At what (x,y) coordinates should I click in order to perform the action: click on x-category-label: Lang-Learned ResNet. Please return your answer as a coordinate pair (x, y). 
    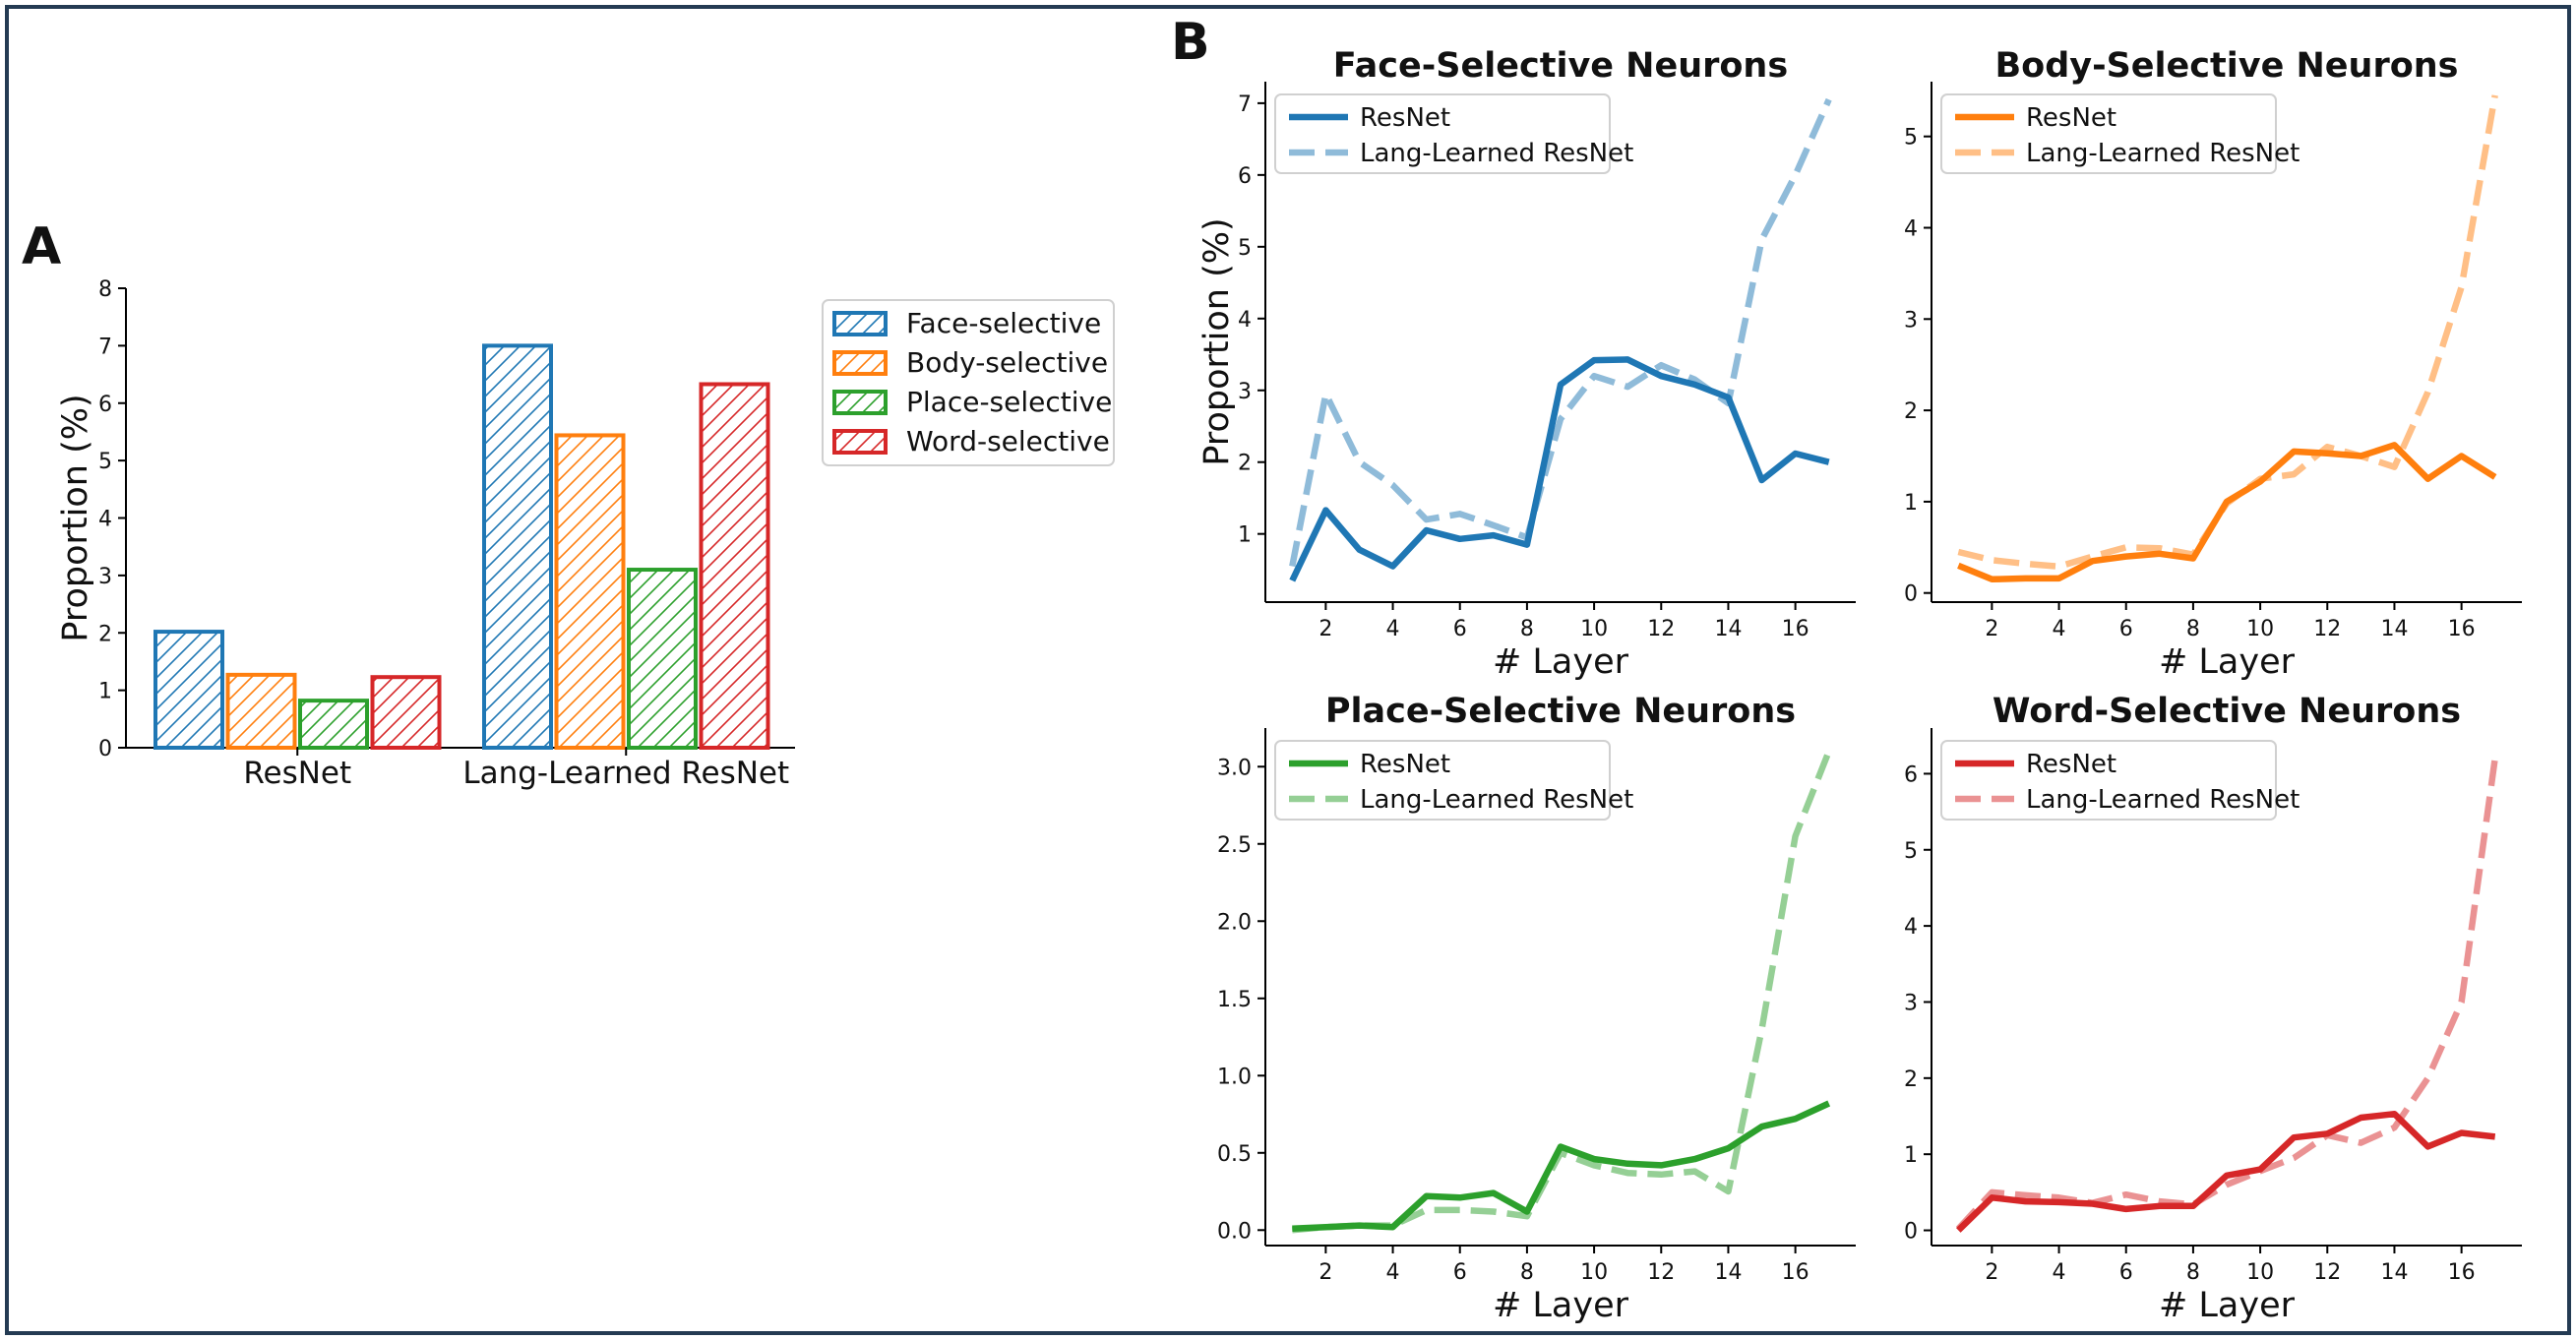
    Looking at the image, I should click on (625, 773).